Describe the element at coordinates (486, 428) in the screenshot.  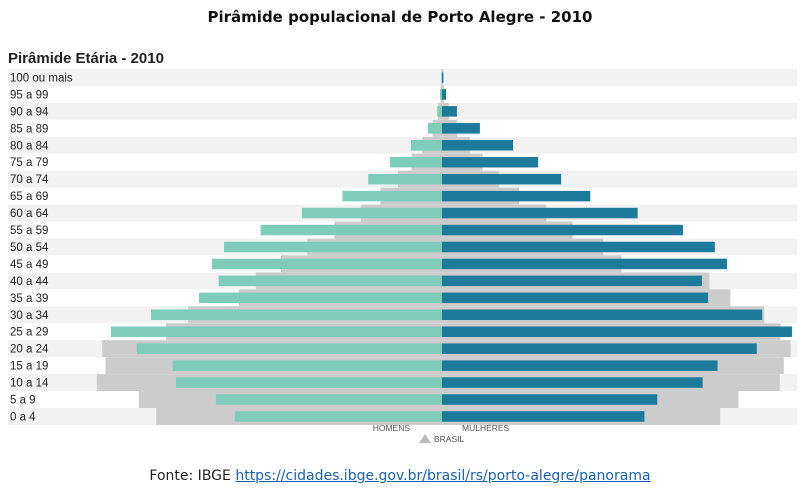
I see `legend-women-label: MULHERES` at that location.